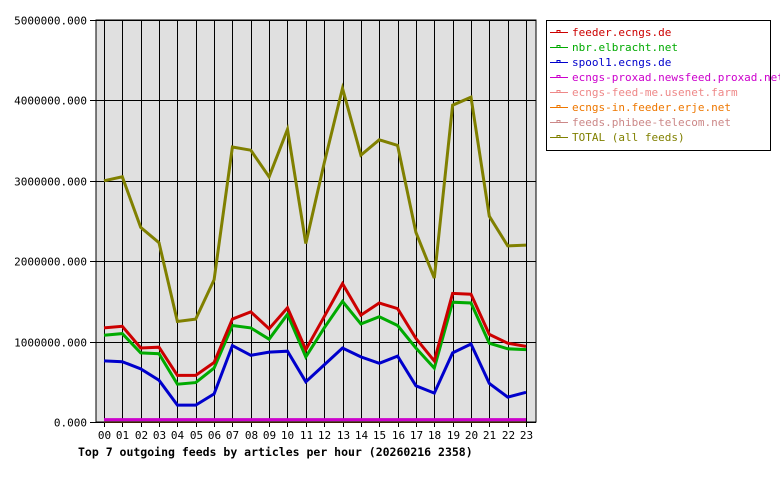 Image resolution: width=780 pixels, height=480 pixels. I want to click on legend-item: feeder.ecngs.de, so click(610, 32).